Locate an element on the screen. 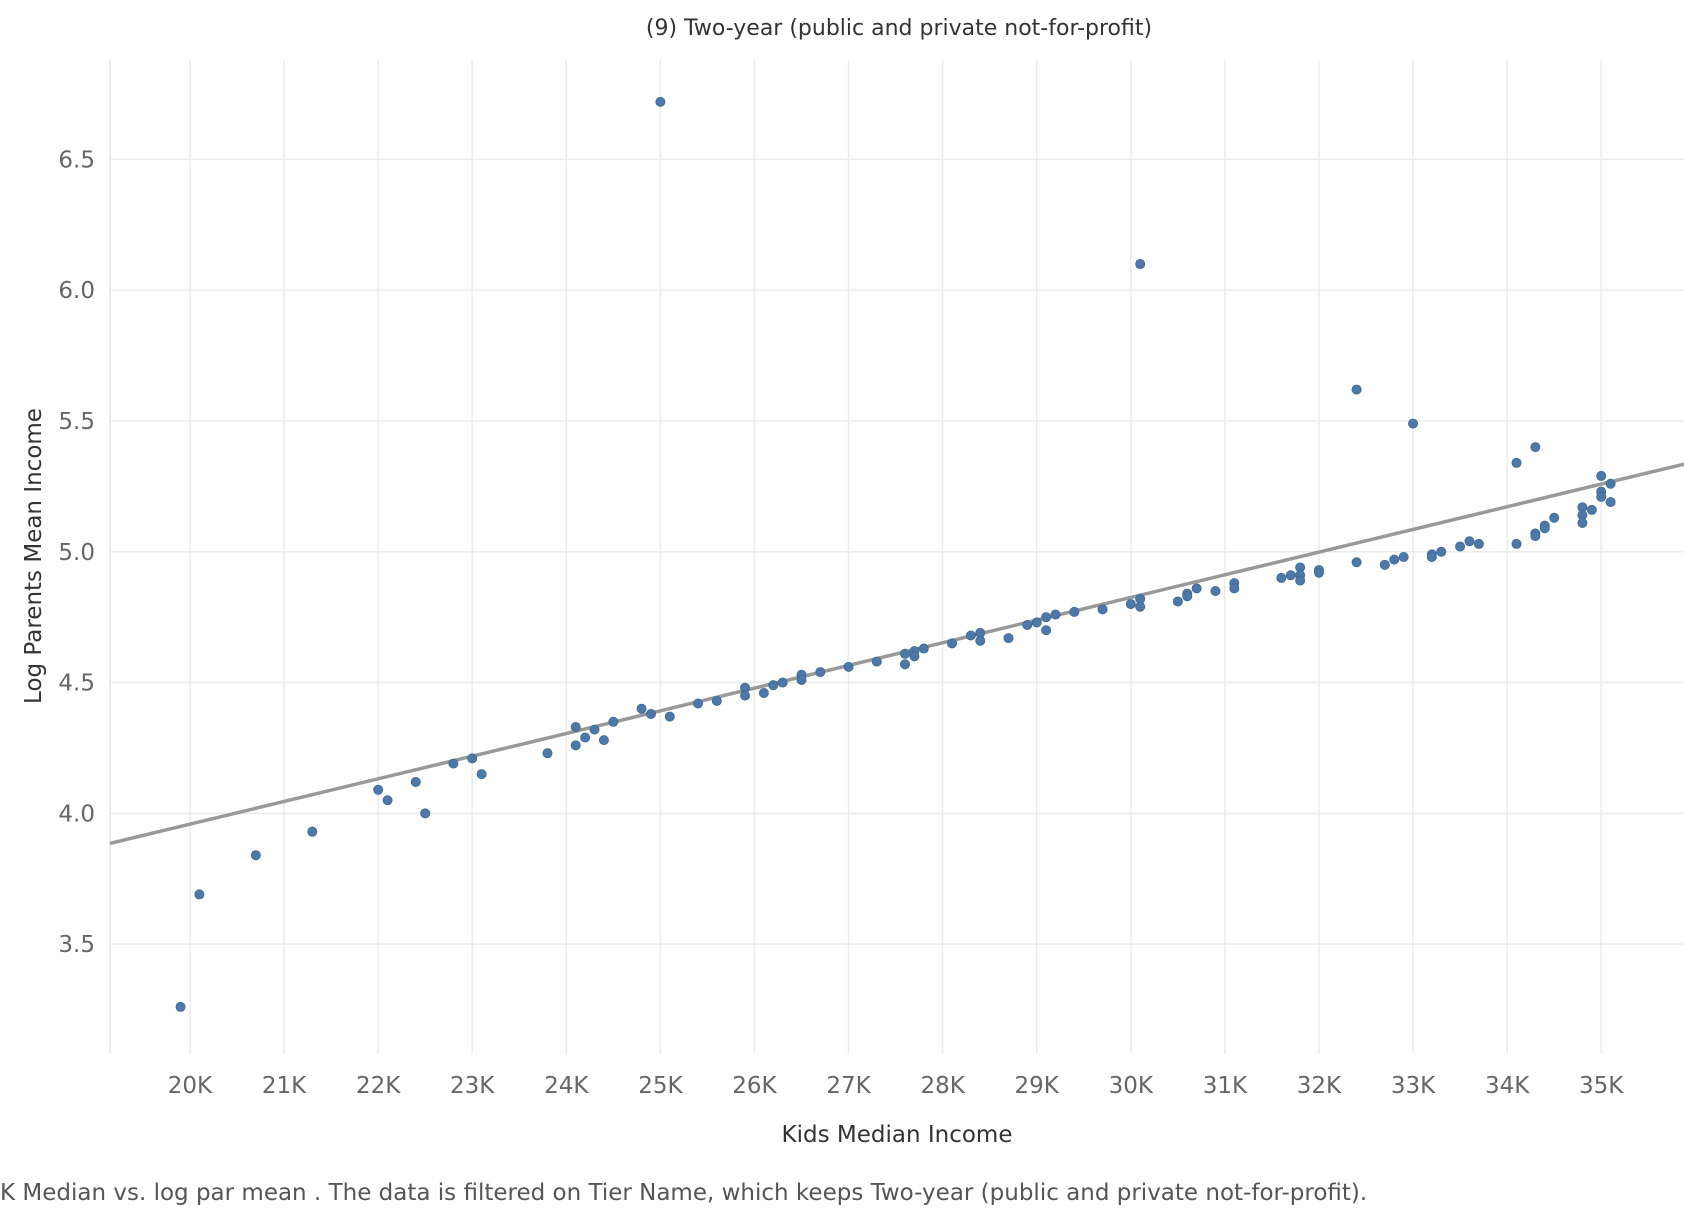 This screenshot has width=1684, height=1214. x-tick-label: 34K is located at coordinates (1507, 1086).